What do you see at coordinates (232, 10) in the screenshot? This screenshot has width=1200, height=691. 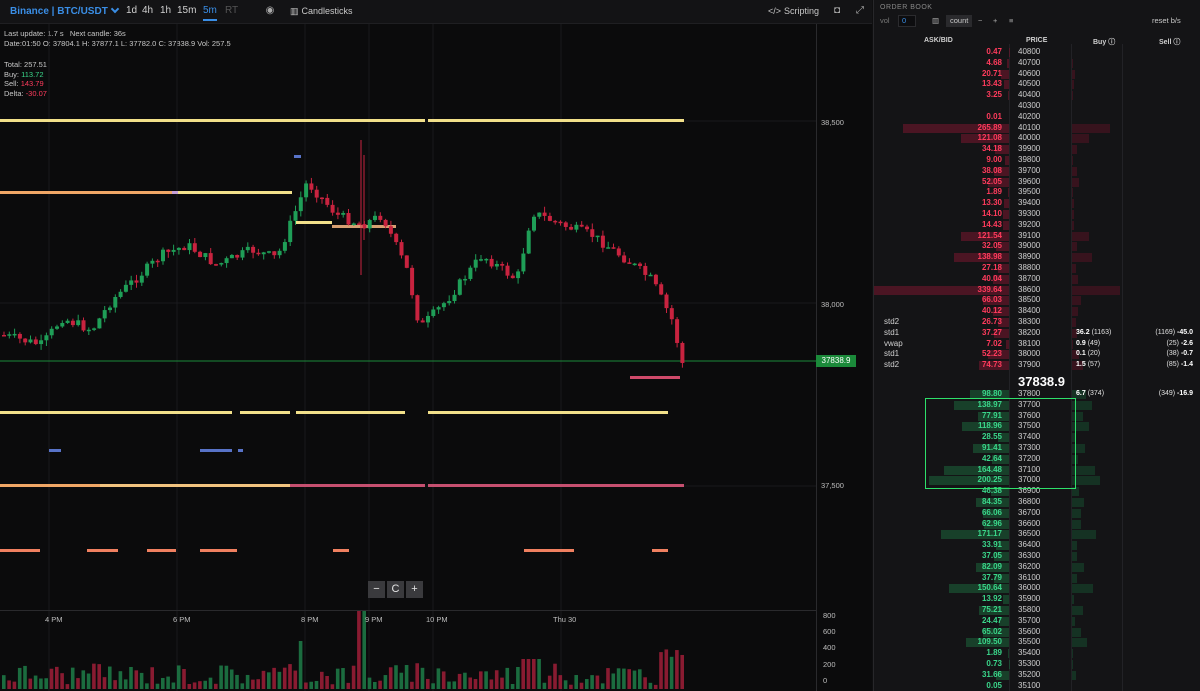 I see `timeframe-rt: RT` at bounding box center [232, 10].